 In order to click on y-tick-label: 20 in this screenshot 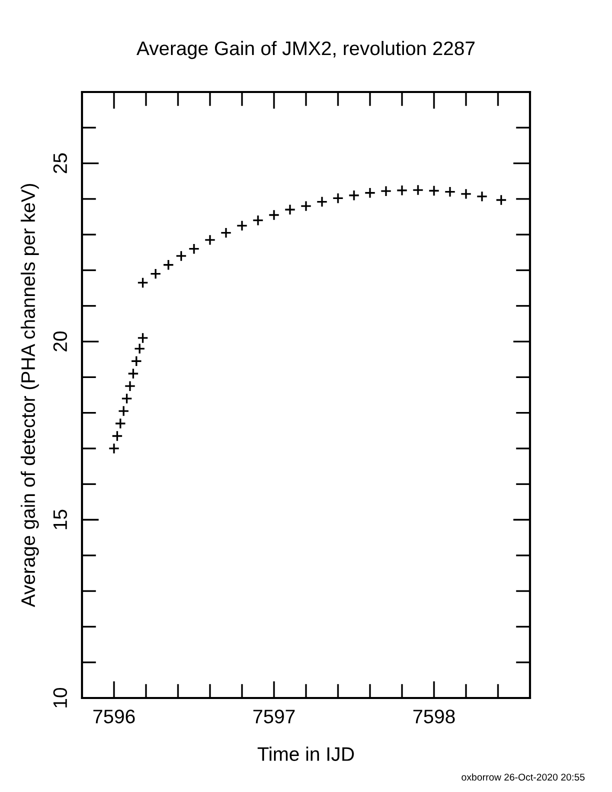, I will do `click(60, 341)`.